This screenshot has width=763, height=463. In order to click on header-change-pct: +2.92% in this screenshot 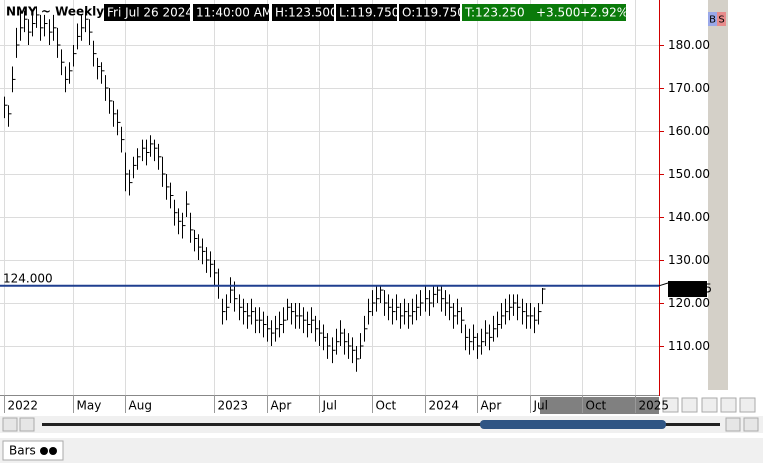, I will do `click(604, 13)`.